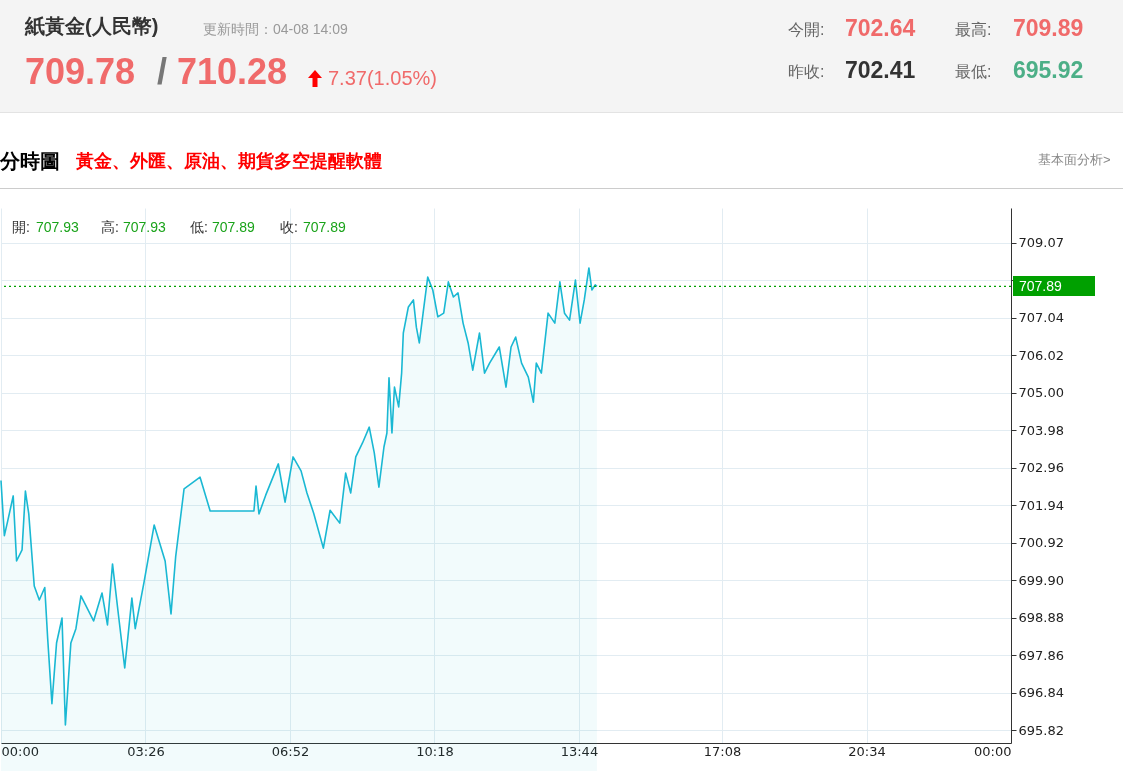 This screenshot has height=771, width=1123. I want to click on text: 最低:, so click(973, 71).